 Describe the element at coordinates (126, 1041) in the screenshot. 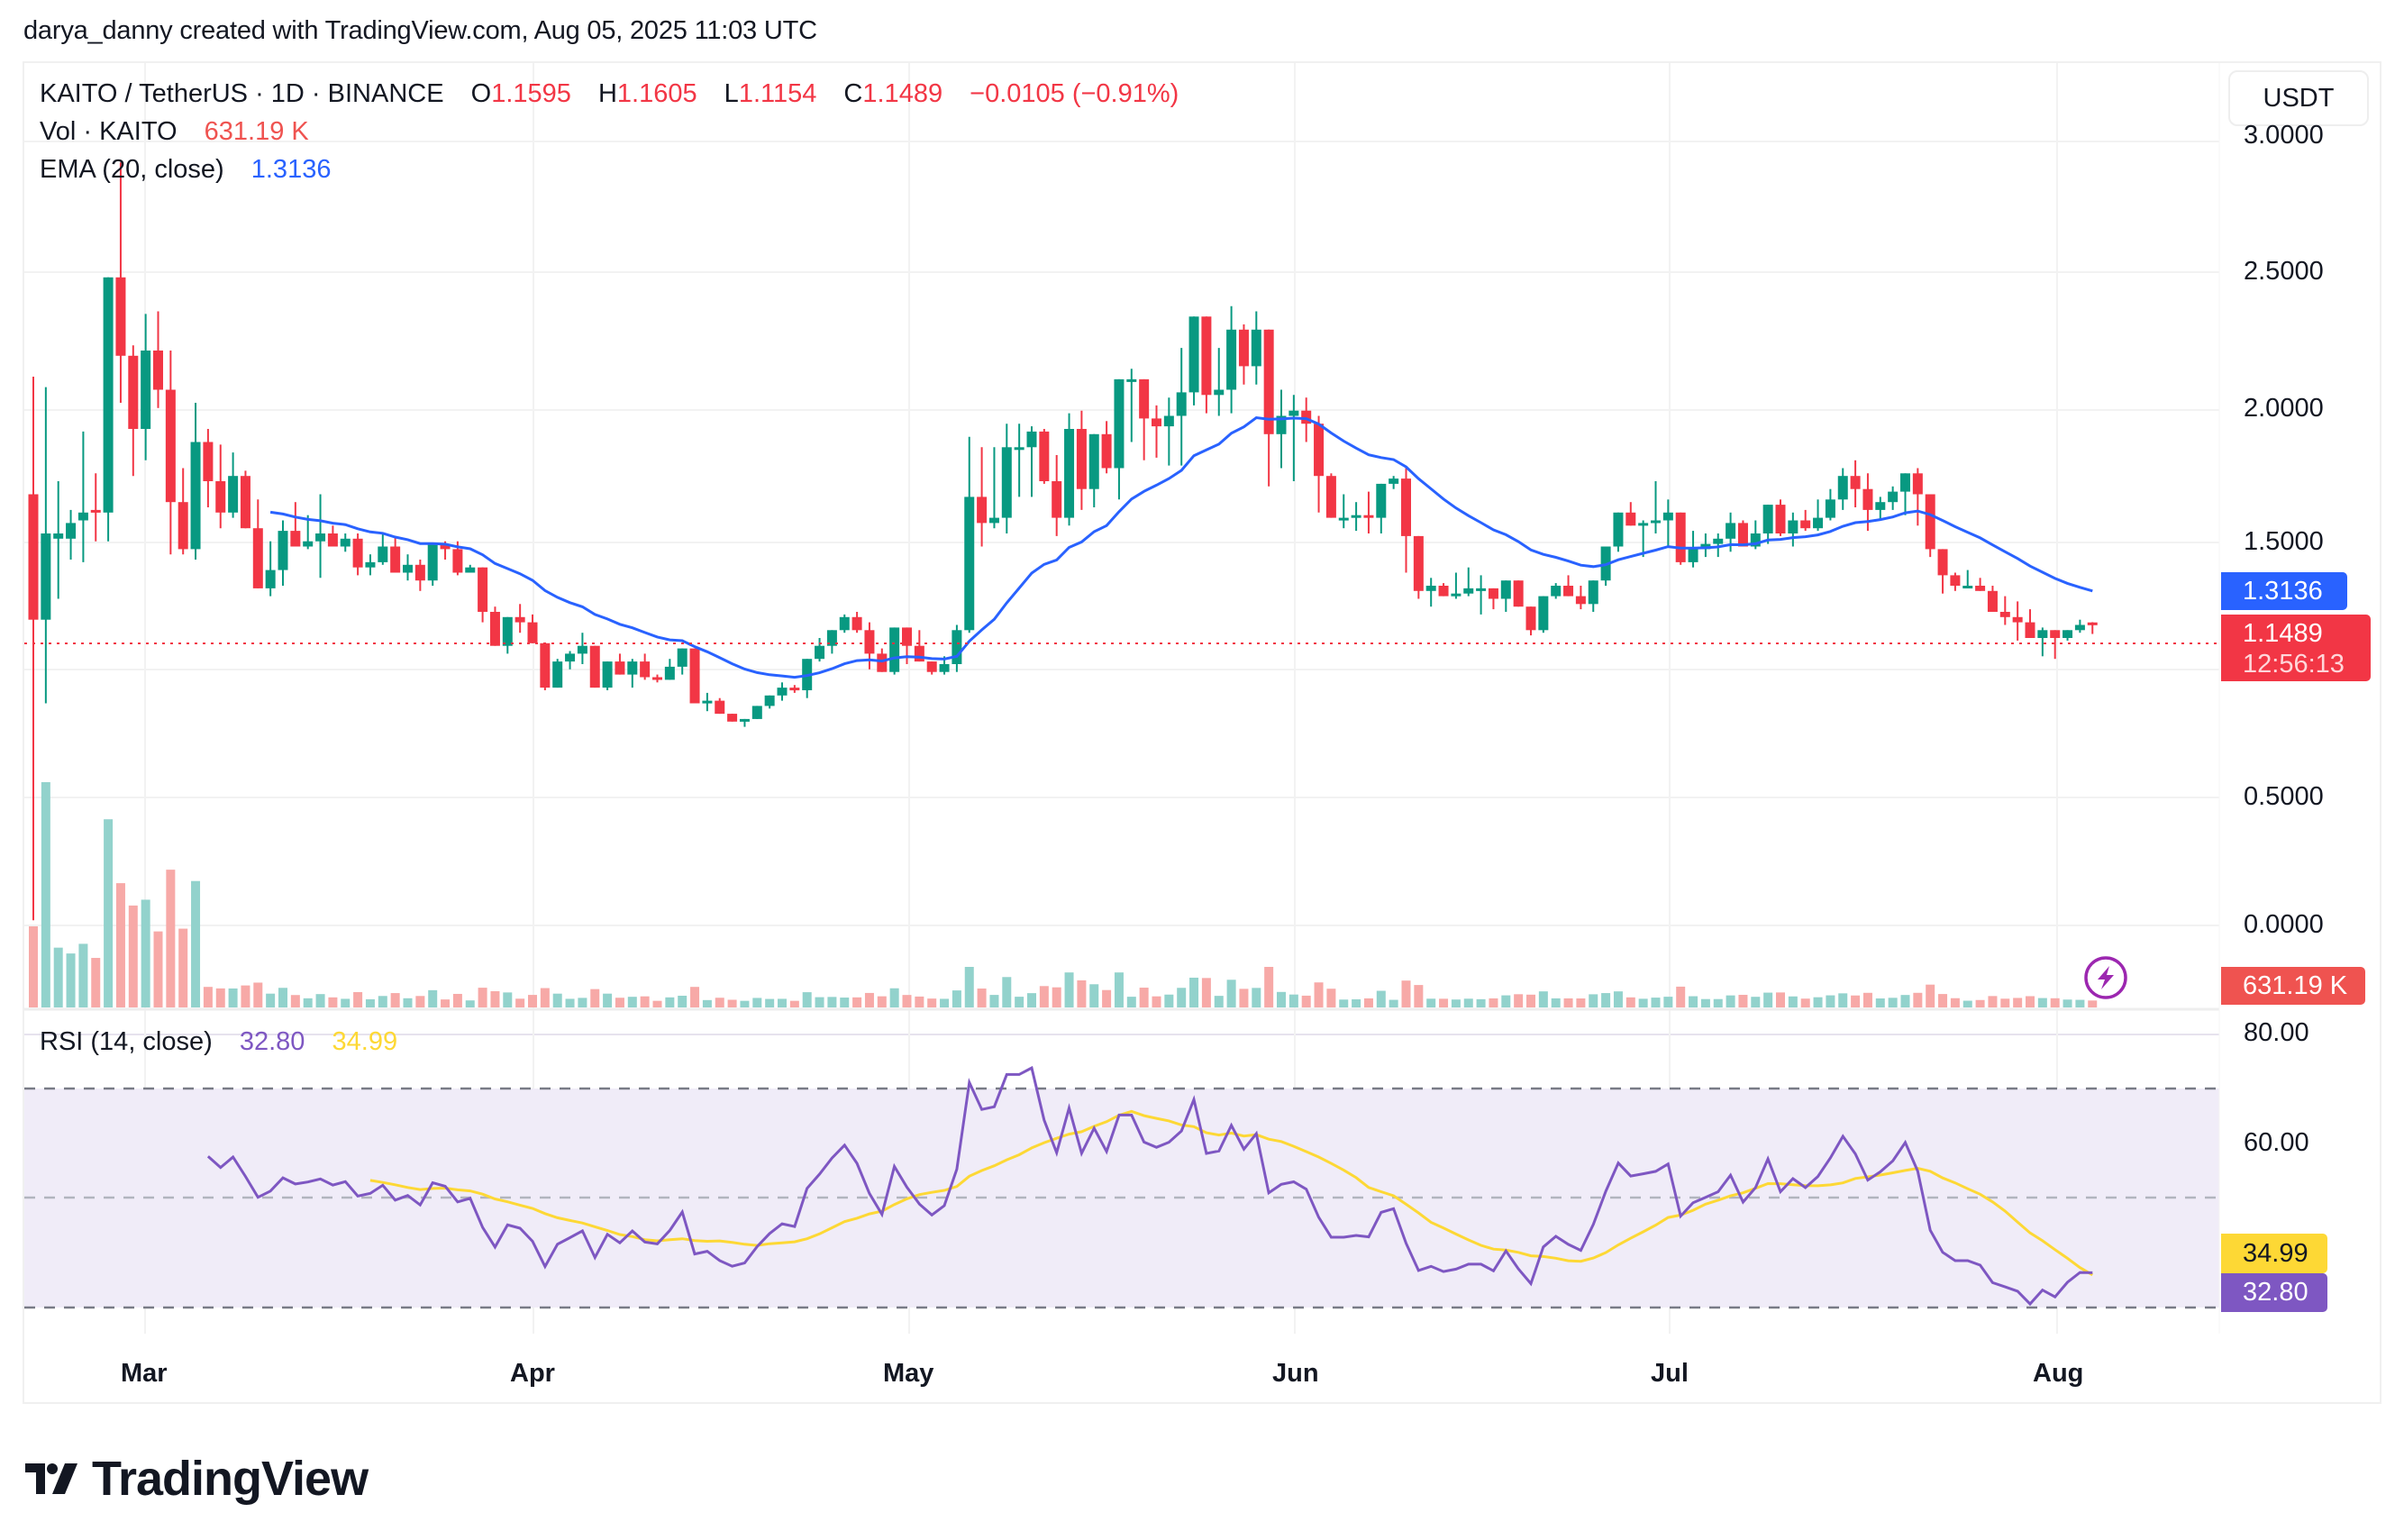

I see `rsi-label: RSI (14, close)` at that location.